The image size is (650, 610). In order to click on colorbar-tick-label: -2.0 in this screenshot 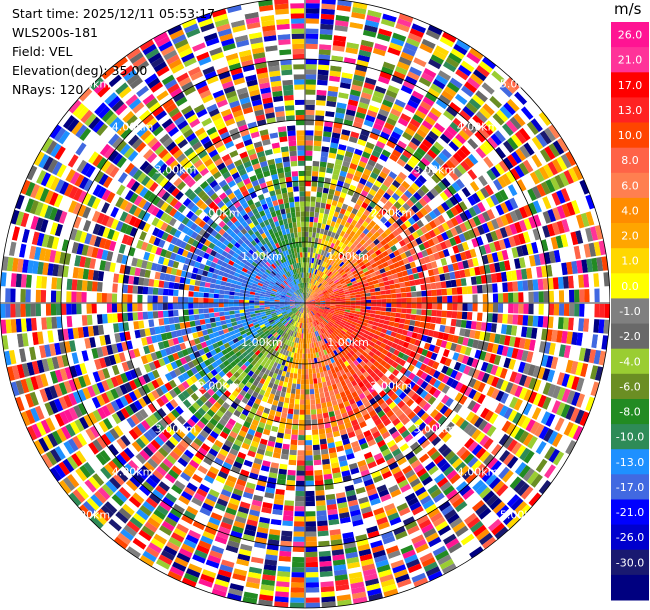, I will do `click(629, 336)`.